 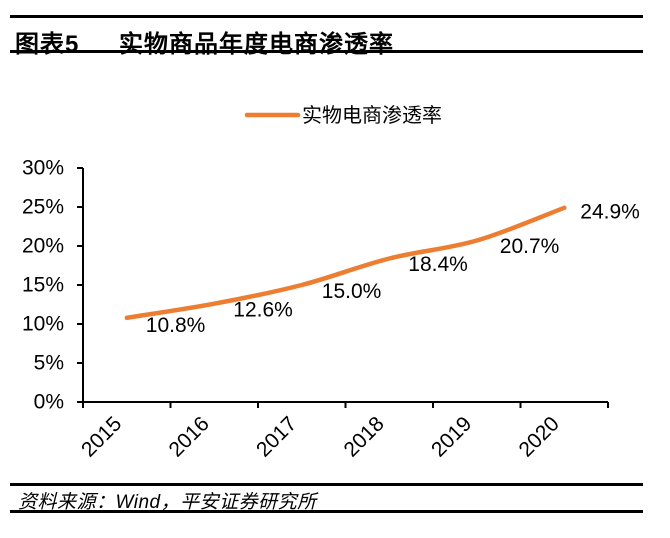 What do you see at coordinates (43, 324) in the screenshot?
I see `y-tick-label: 10%` at bounding box center [43, 324].